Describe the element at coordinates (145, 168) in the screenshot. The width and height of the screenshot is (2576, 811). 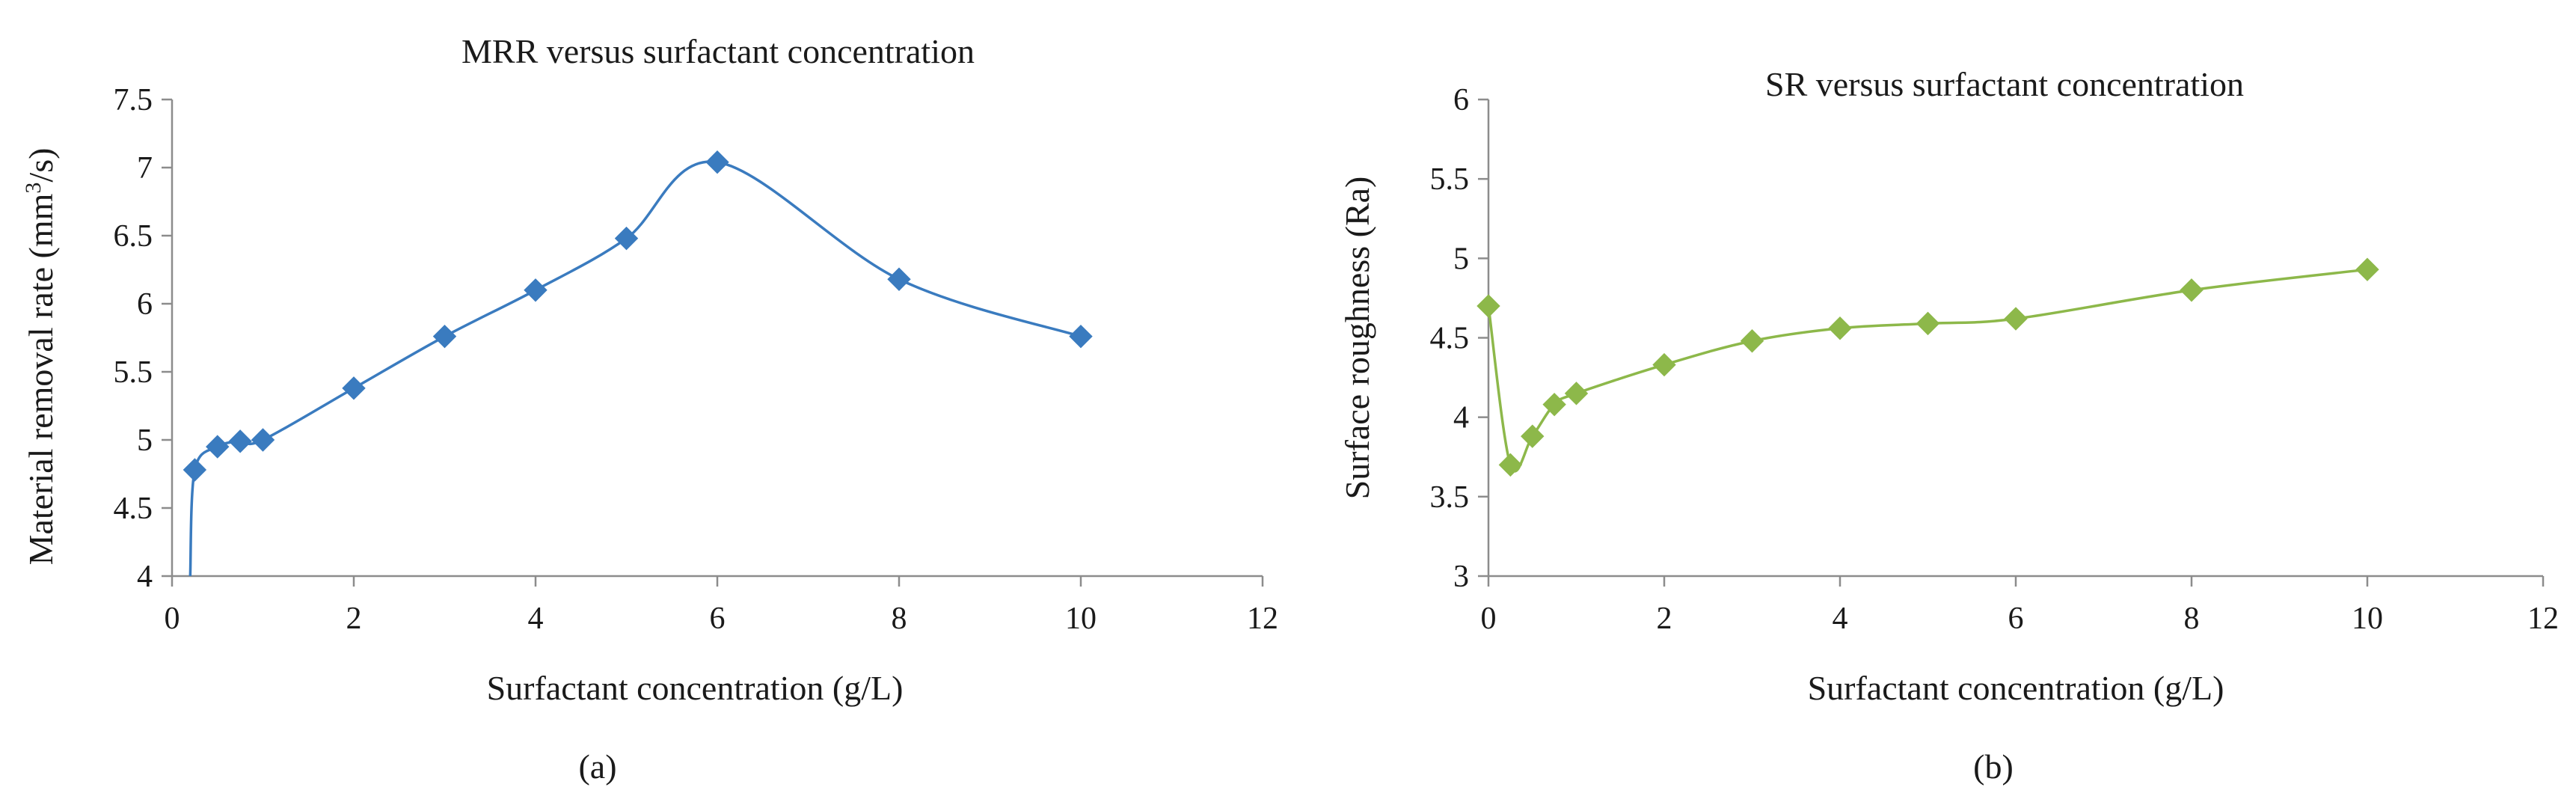
I see `y-tick-label: 7` at that location.